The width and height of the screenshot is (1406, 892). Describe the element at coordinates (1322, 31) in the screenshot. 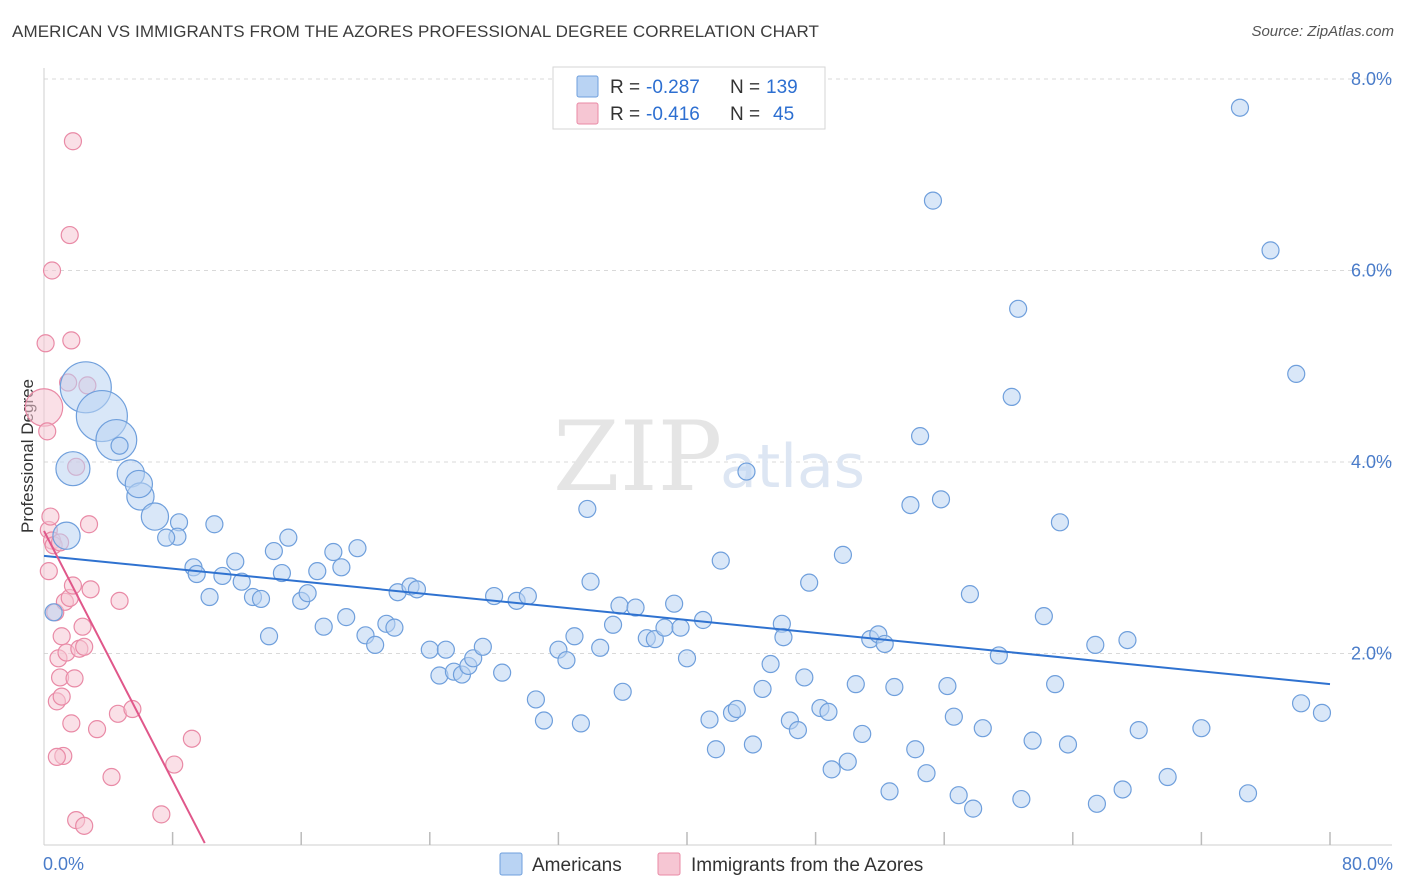

I see `source-label: Source: ZipAtlas.com` at that location.